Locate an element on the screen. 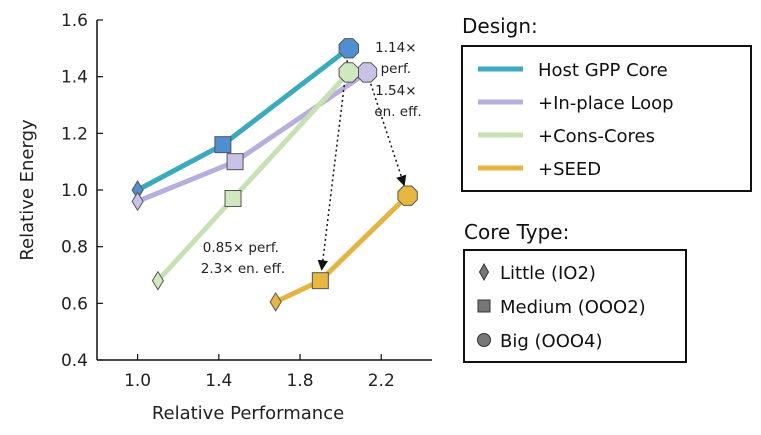 Image resolution: width=761 pixels, height=435 pixels. diamond-icon is located at coordinates (484, 272).